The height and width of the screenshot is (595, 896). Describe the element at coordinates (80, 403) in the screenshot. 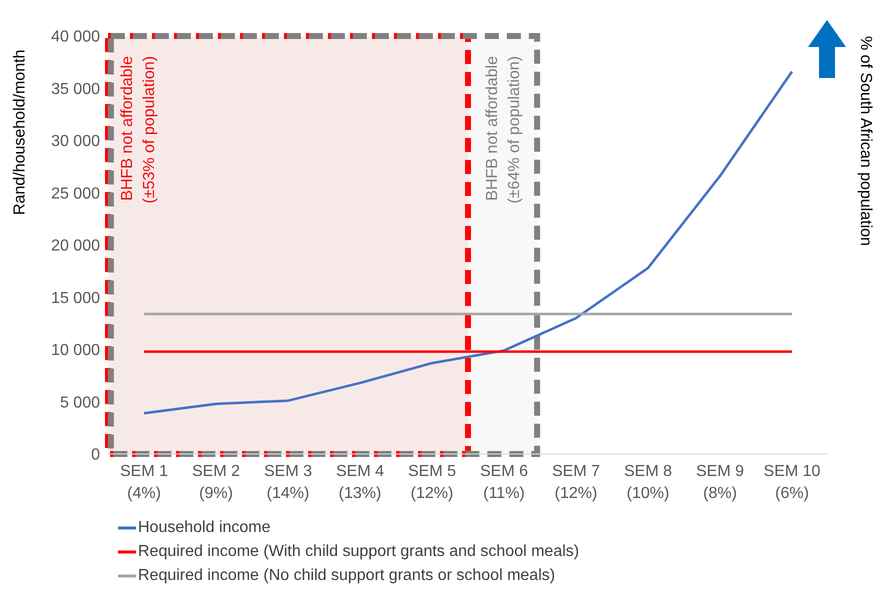

I see `y-tick-label: 5 000` at that location.